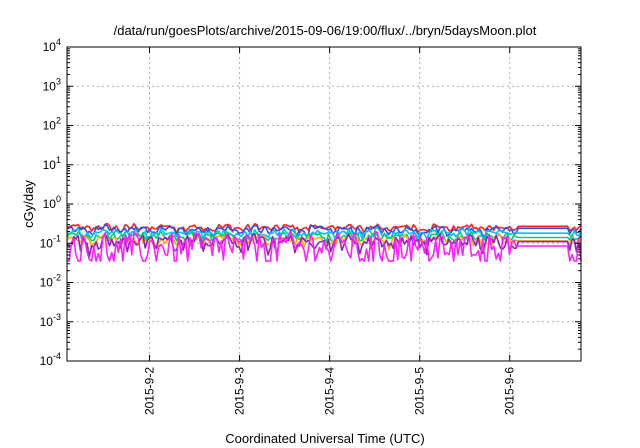 The height and width of the screenshot is (448, 640). Describe the element at coordinates (52, 202) in the screenshot. I see `y-tick-label: 10⁰` at that location.